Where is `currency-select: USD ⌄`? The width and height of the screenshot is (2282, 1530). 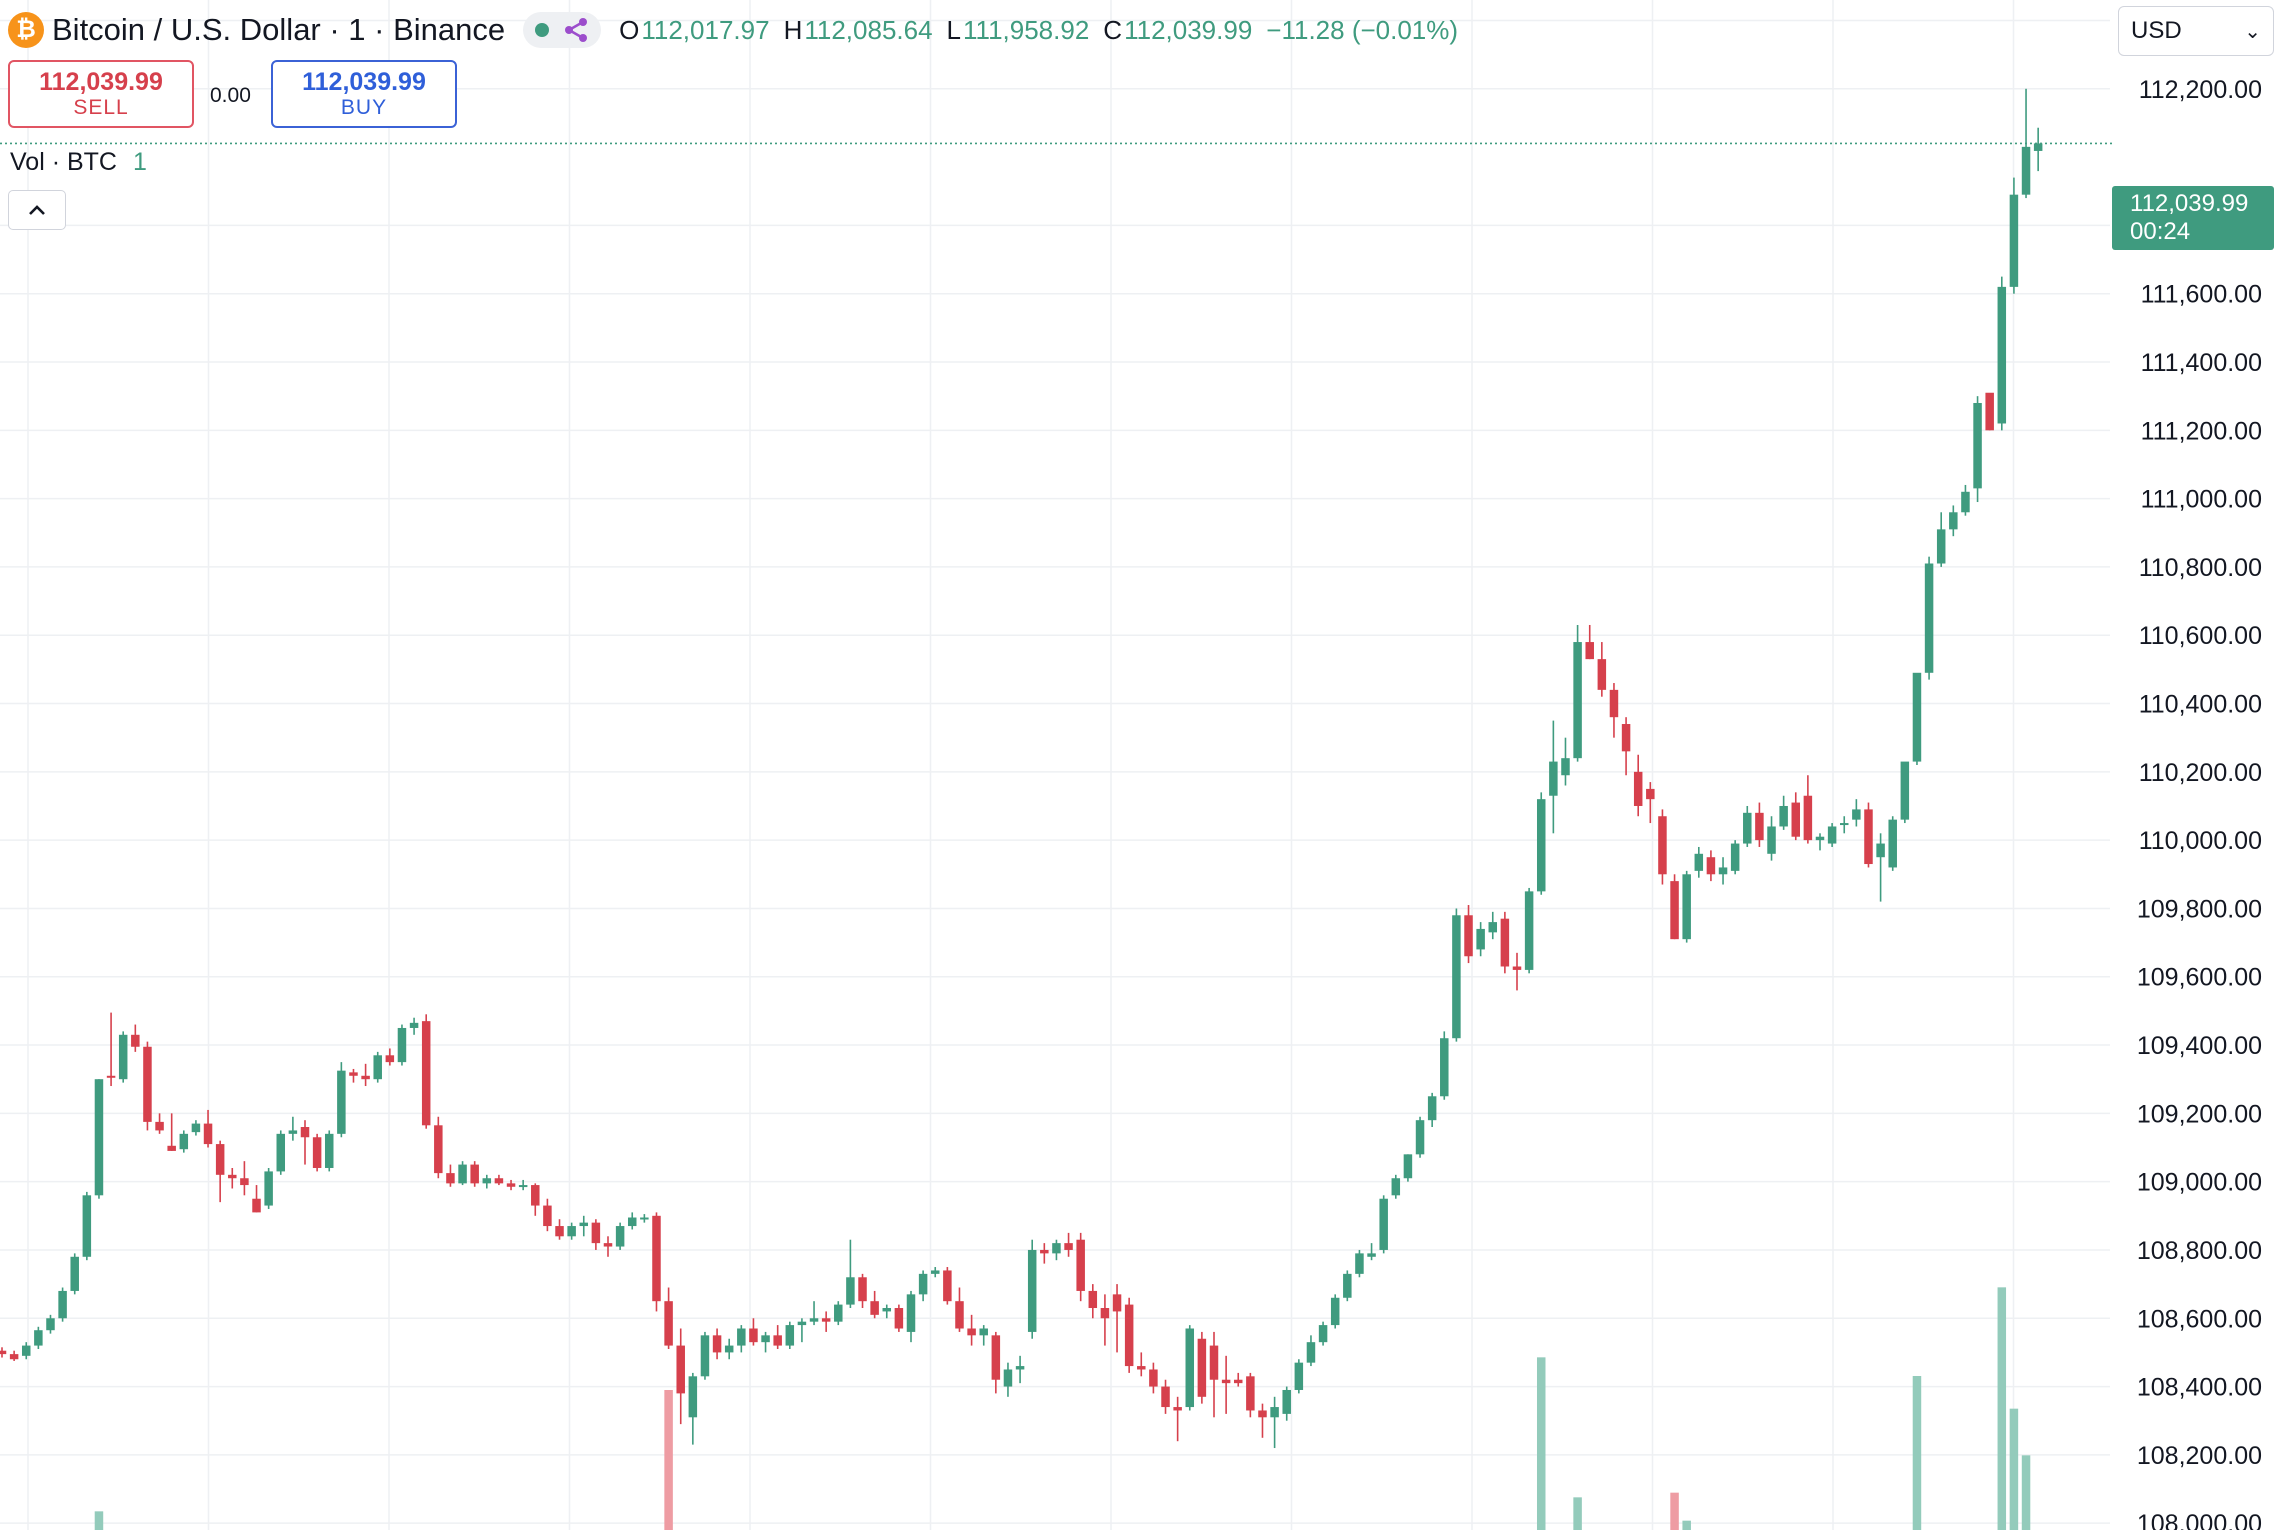
currency-select: USD ⌄ is located at coordinates (2196, 31).